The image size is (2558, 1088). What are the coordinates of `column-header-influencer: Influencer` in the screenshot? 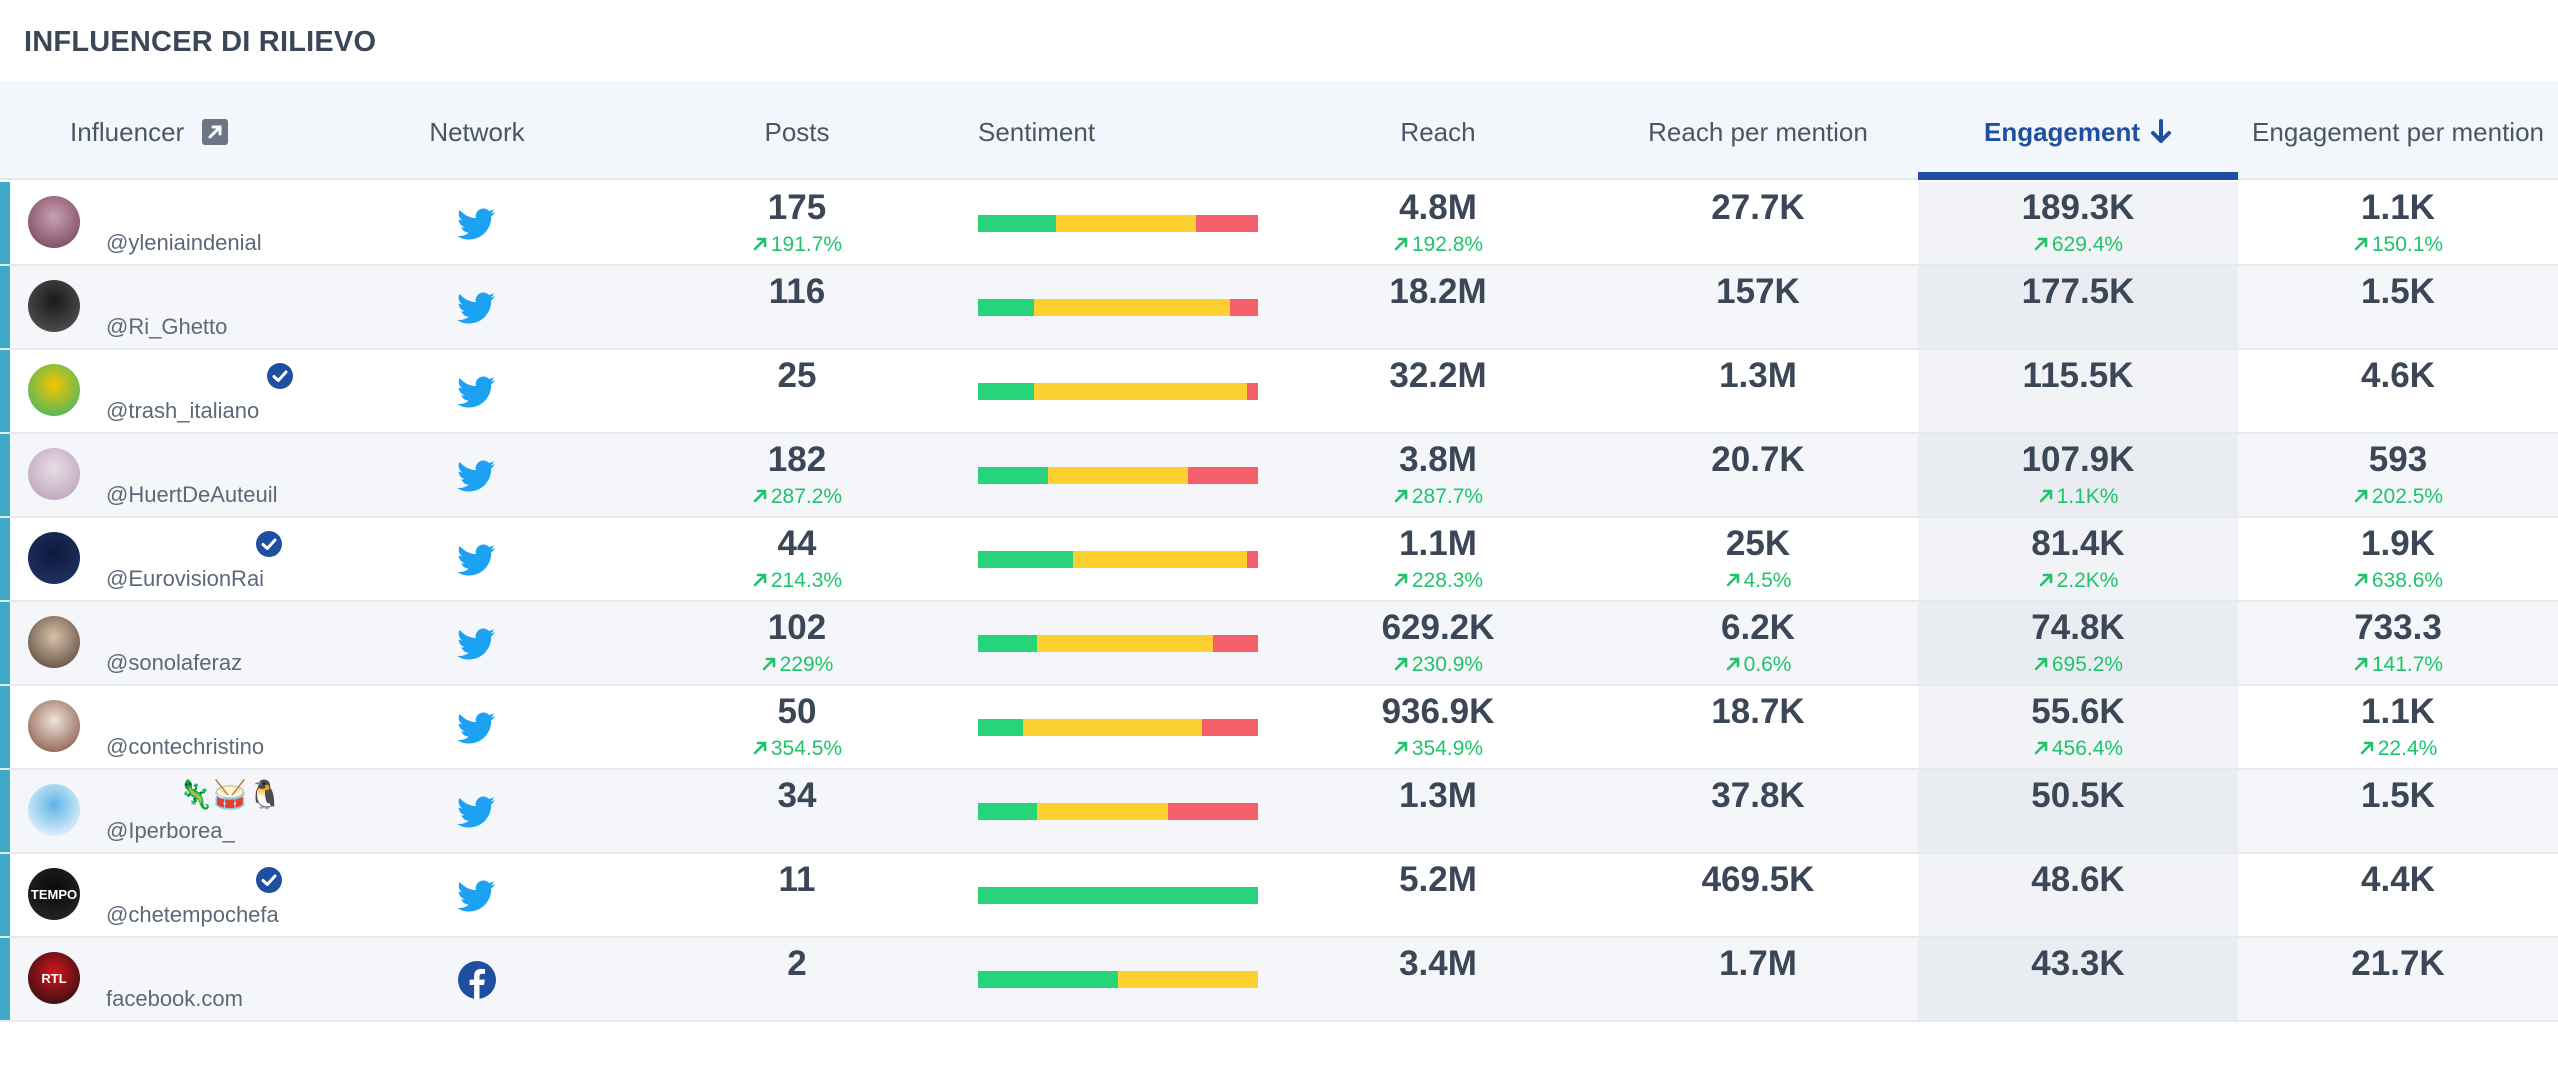 It's located at (220, 132).